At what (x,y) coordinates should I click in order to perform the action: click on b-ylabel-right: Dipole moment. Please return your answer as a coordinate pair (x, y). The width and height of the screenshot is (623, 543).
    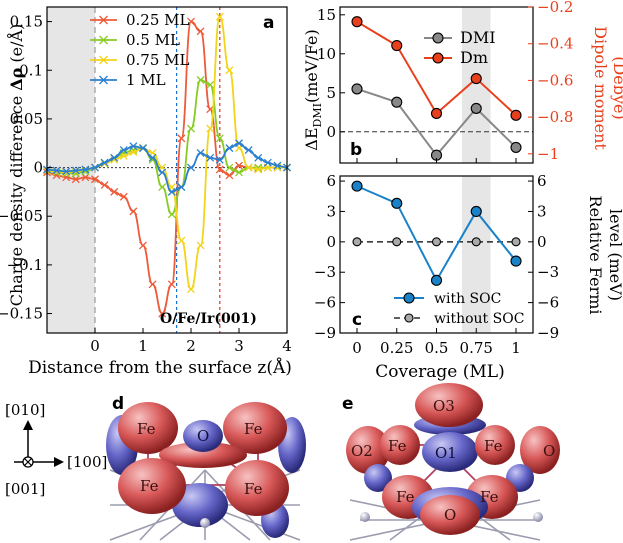
    Looking at the image, I should click on (600, 88).